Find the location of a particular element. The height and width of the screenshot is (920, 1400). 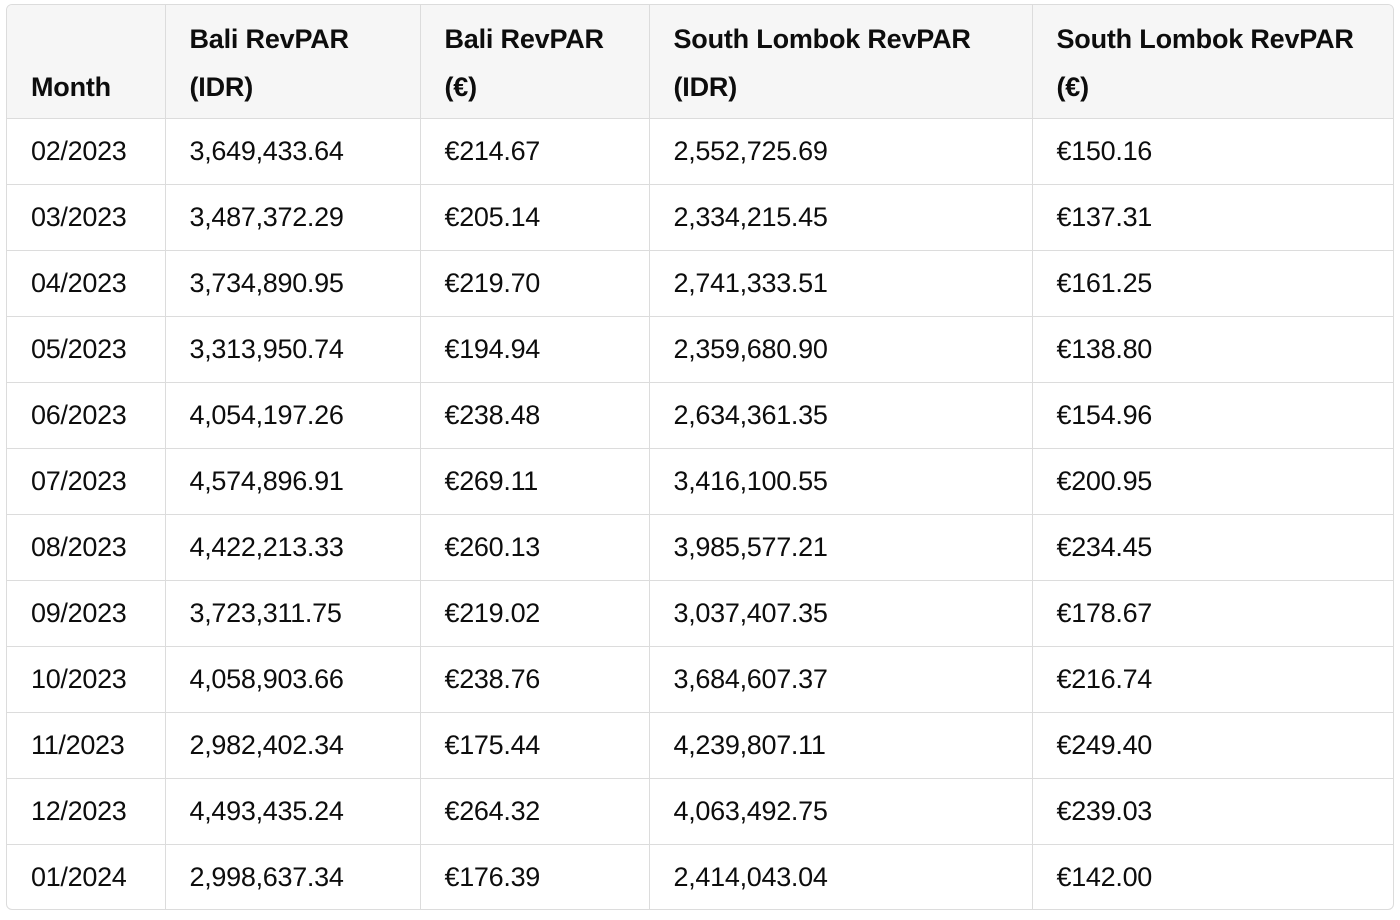

cell-lombok-eur: €161.25 is located at coordinates (1212, 283).